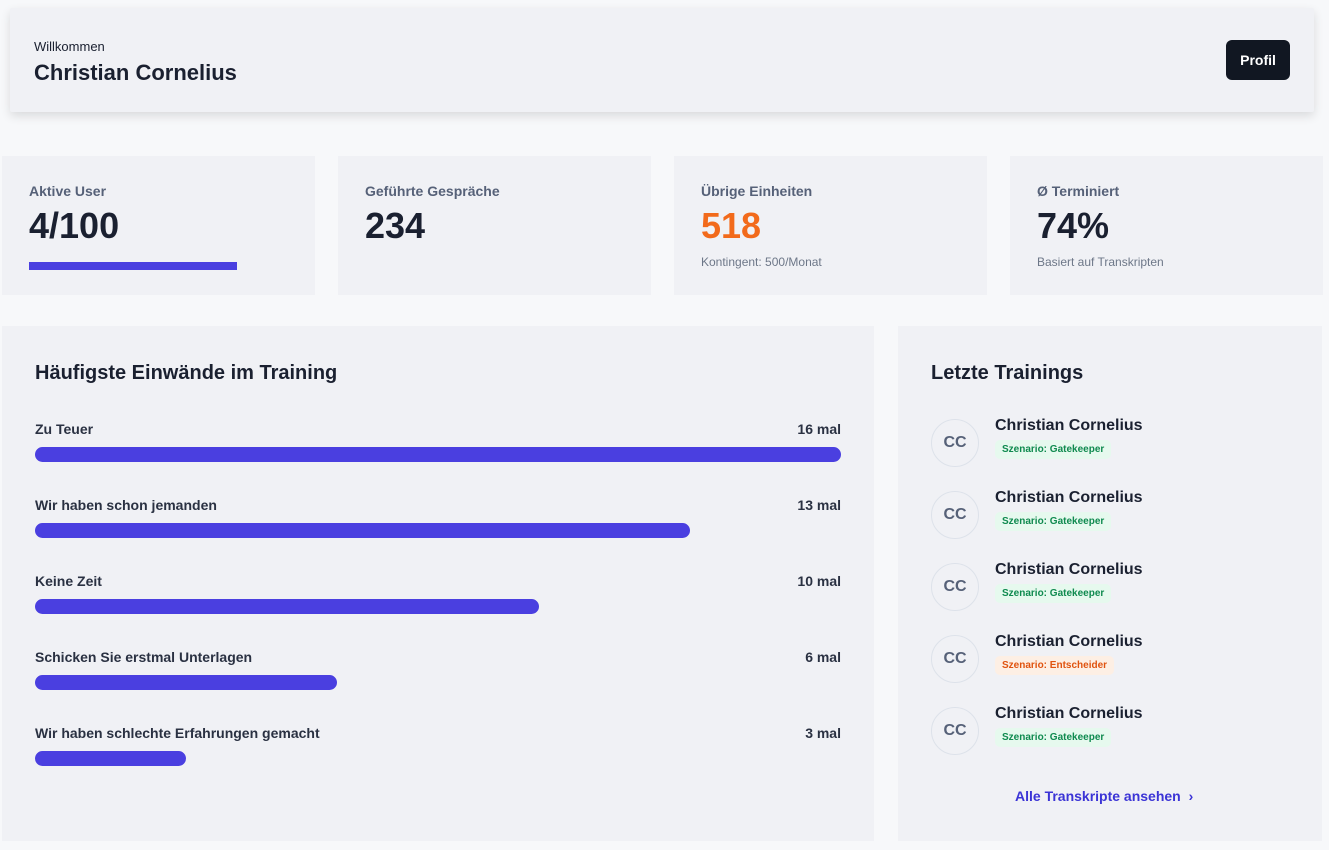 The width and height of the screenshot is (1329, 850). Describe the element at coordinates (662, 60) in the screenshot. I see `welcome-header: Willkommen Christian Cornelius Profil` at that location.